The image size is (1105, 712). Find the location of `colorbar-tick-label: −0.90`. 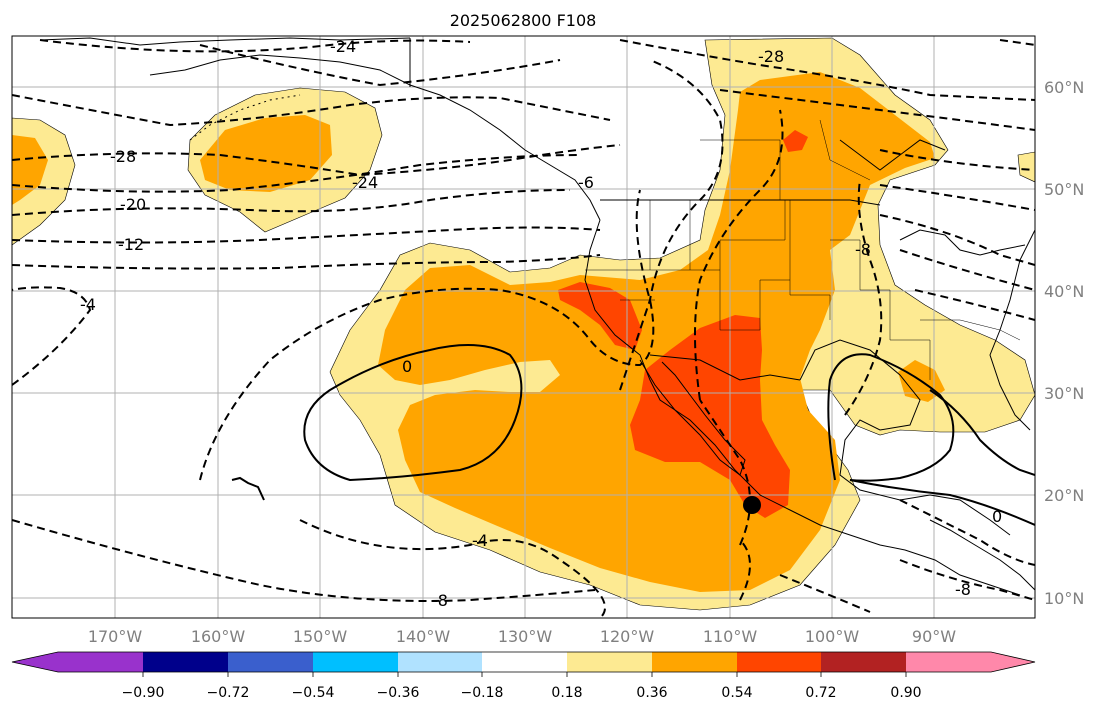

colorbar-tick-label: −0.90 is located at coordinates (143, 693).